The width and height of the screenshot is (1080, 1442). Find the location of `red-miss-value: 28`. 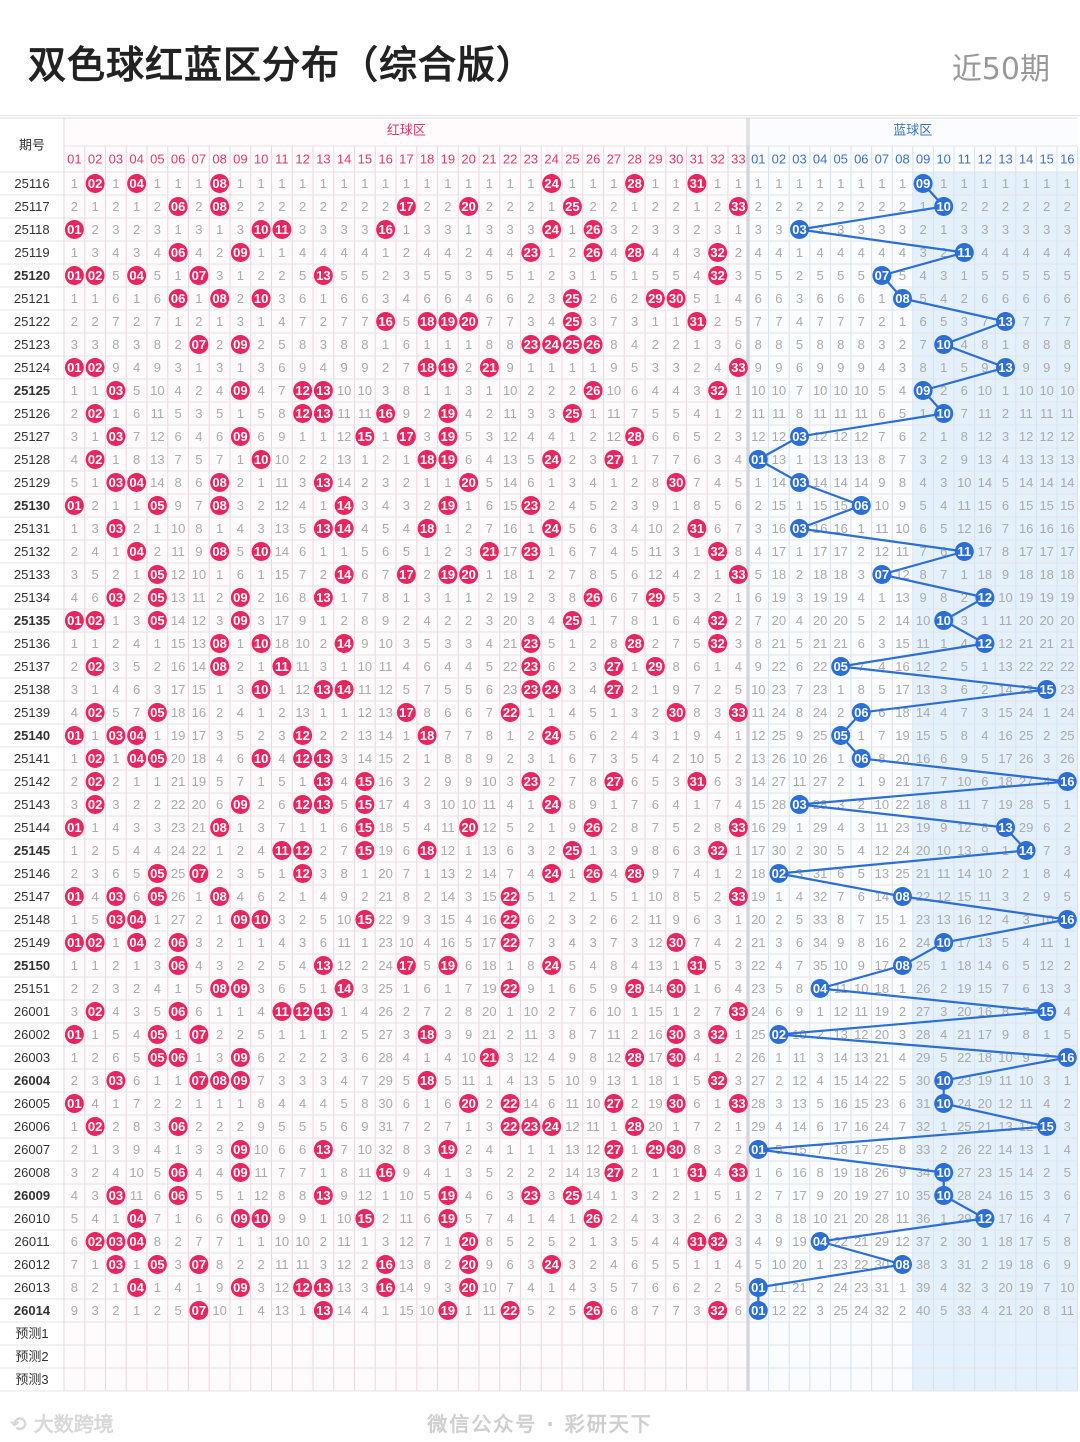

red-miss-value: 28 is located at coordinates (385, 1057).